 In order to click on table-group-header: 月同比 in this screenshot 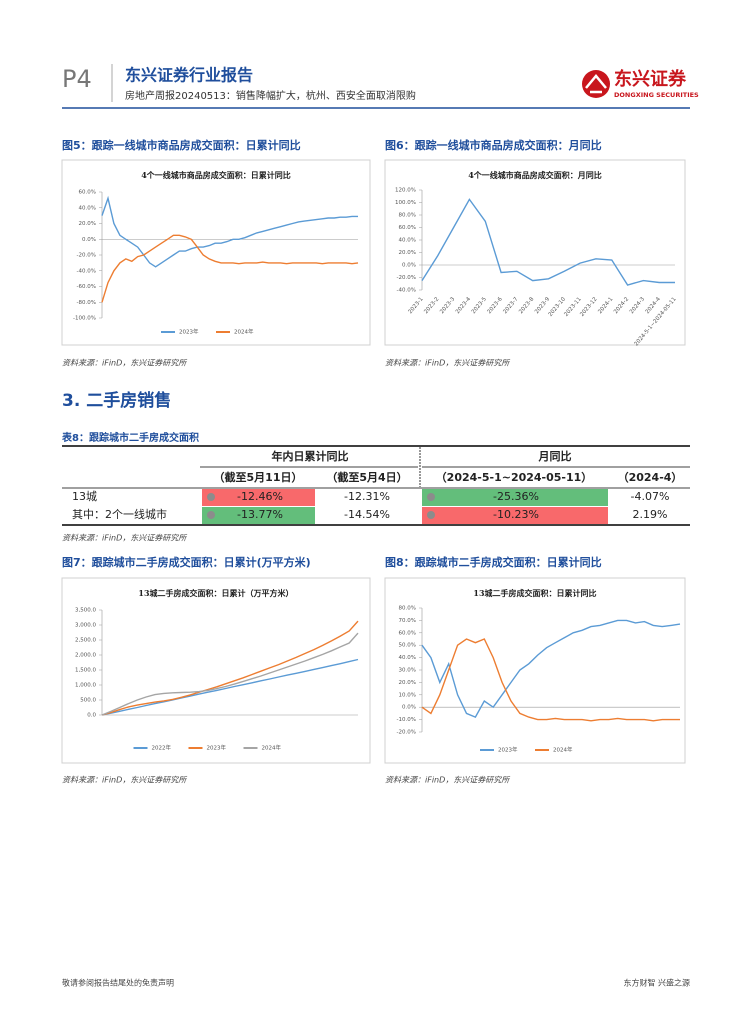, I will do `click(555, 456)`.